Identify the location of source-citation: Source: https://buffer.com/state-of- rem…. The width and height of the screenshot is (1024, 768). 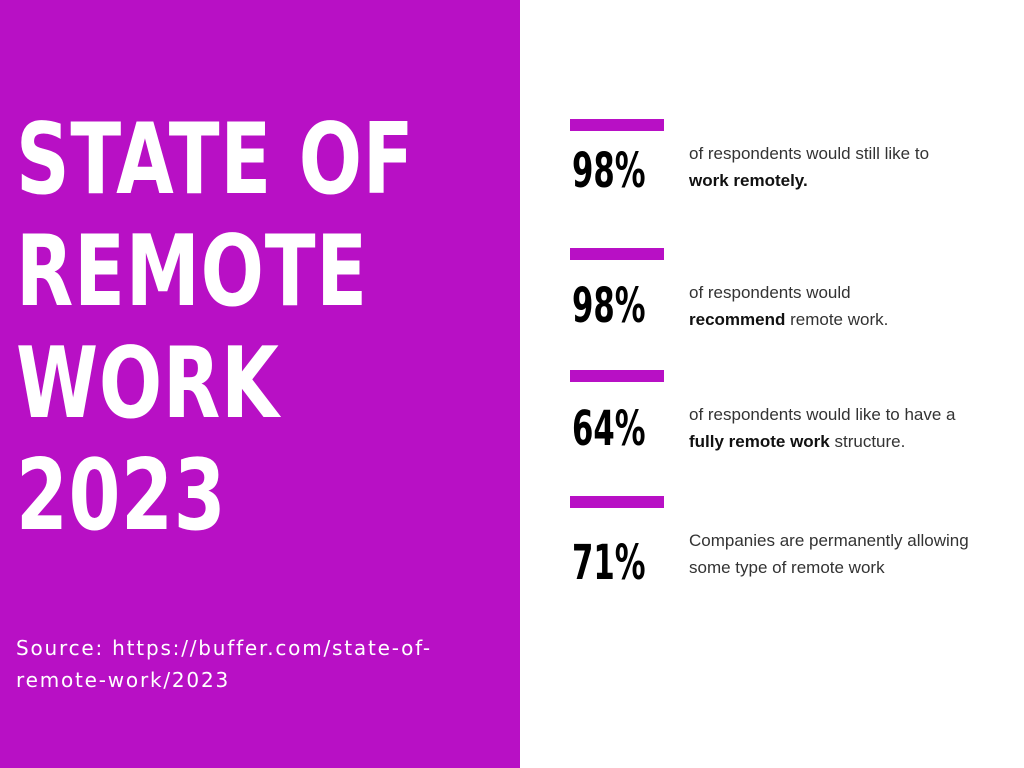
(256, 664).